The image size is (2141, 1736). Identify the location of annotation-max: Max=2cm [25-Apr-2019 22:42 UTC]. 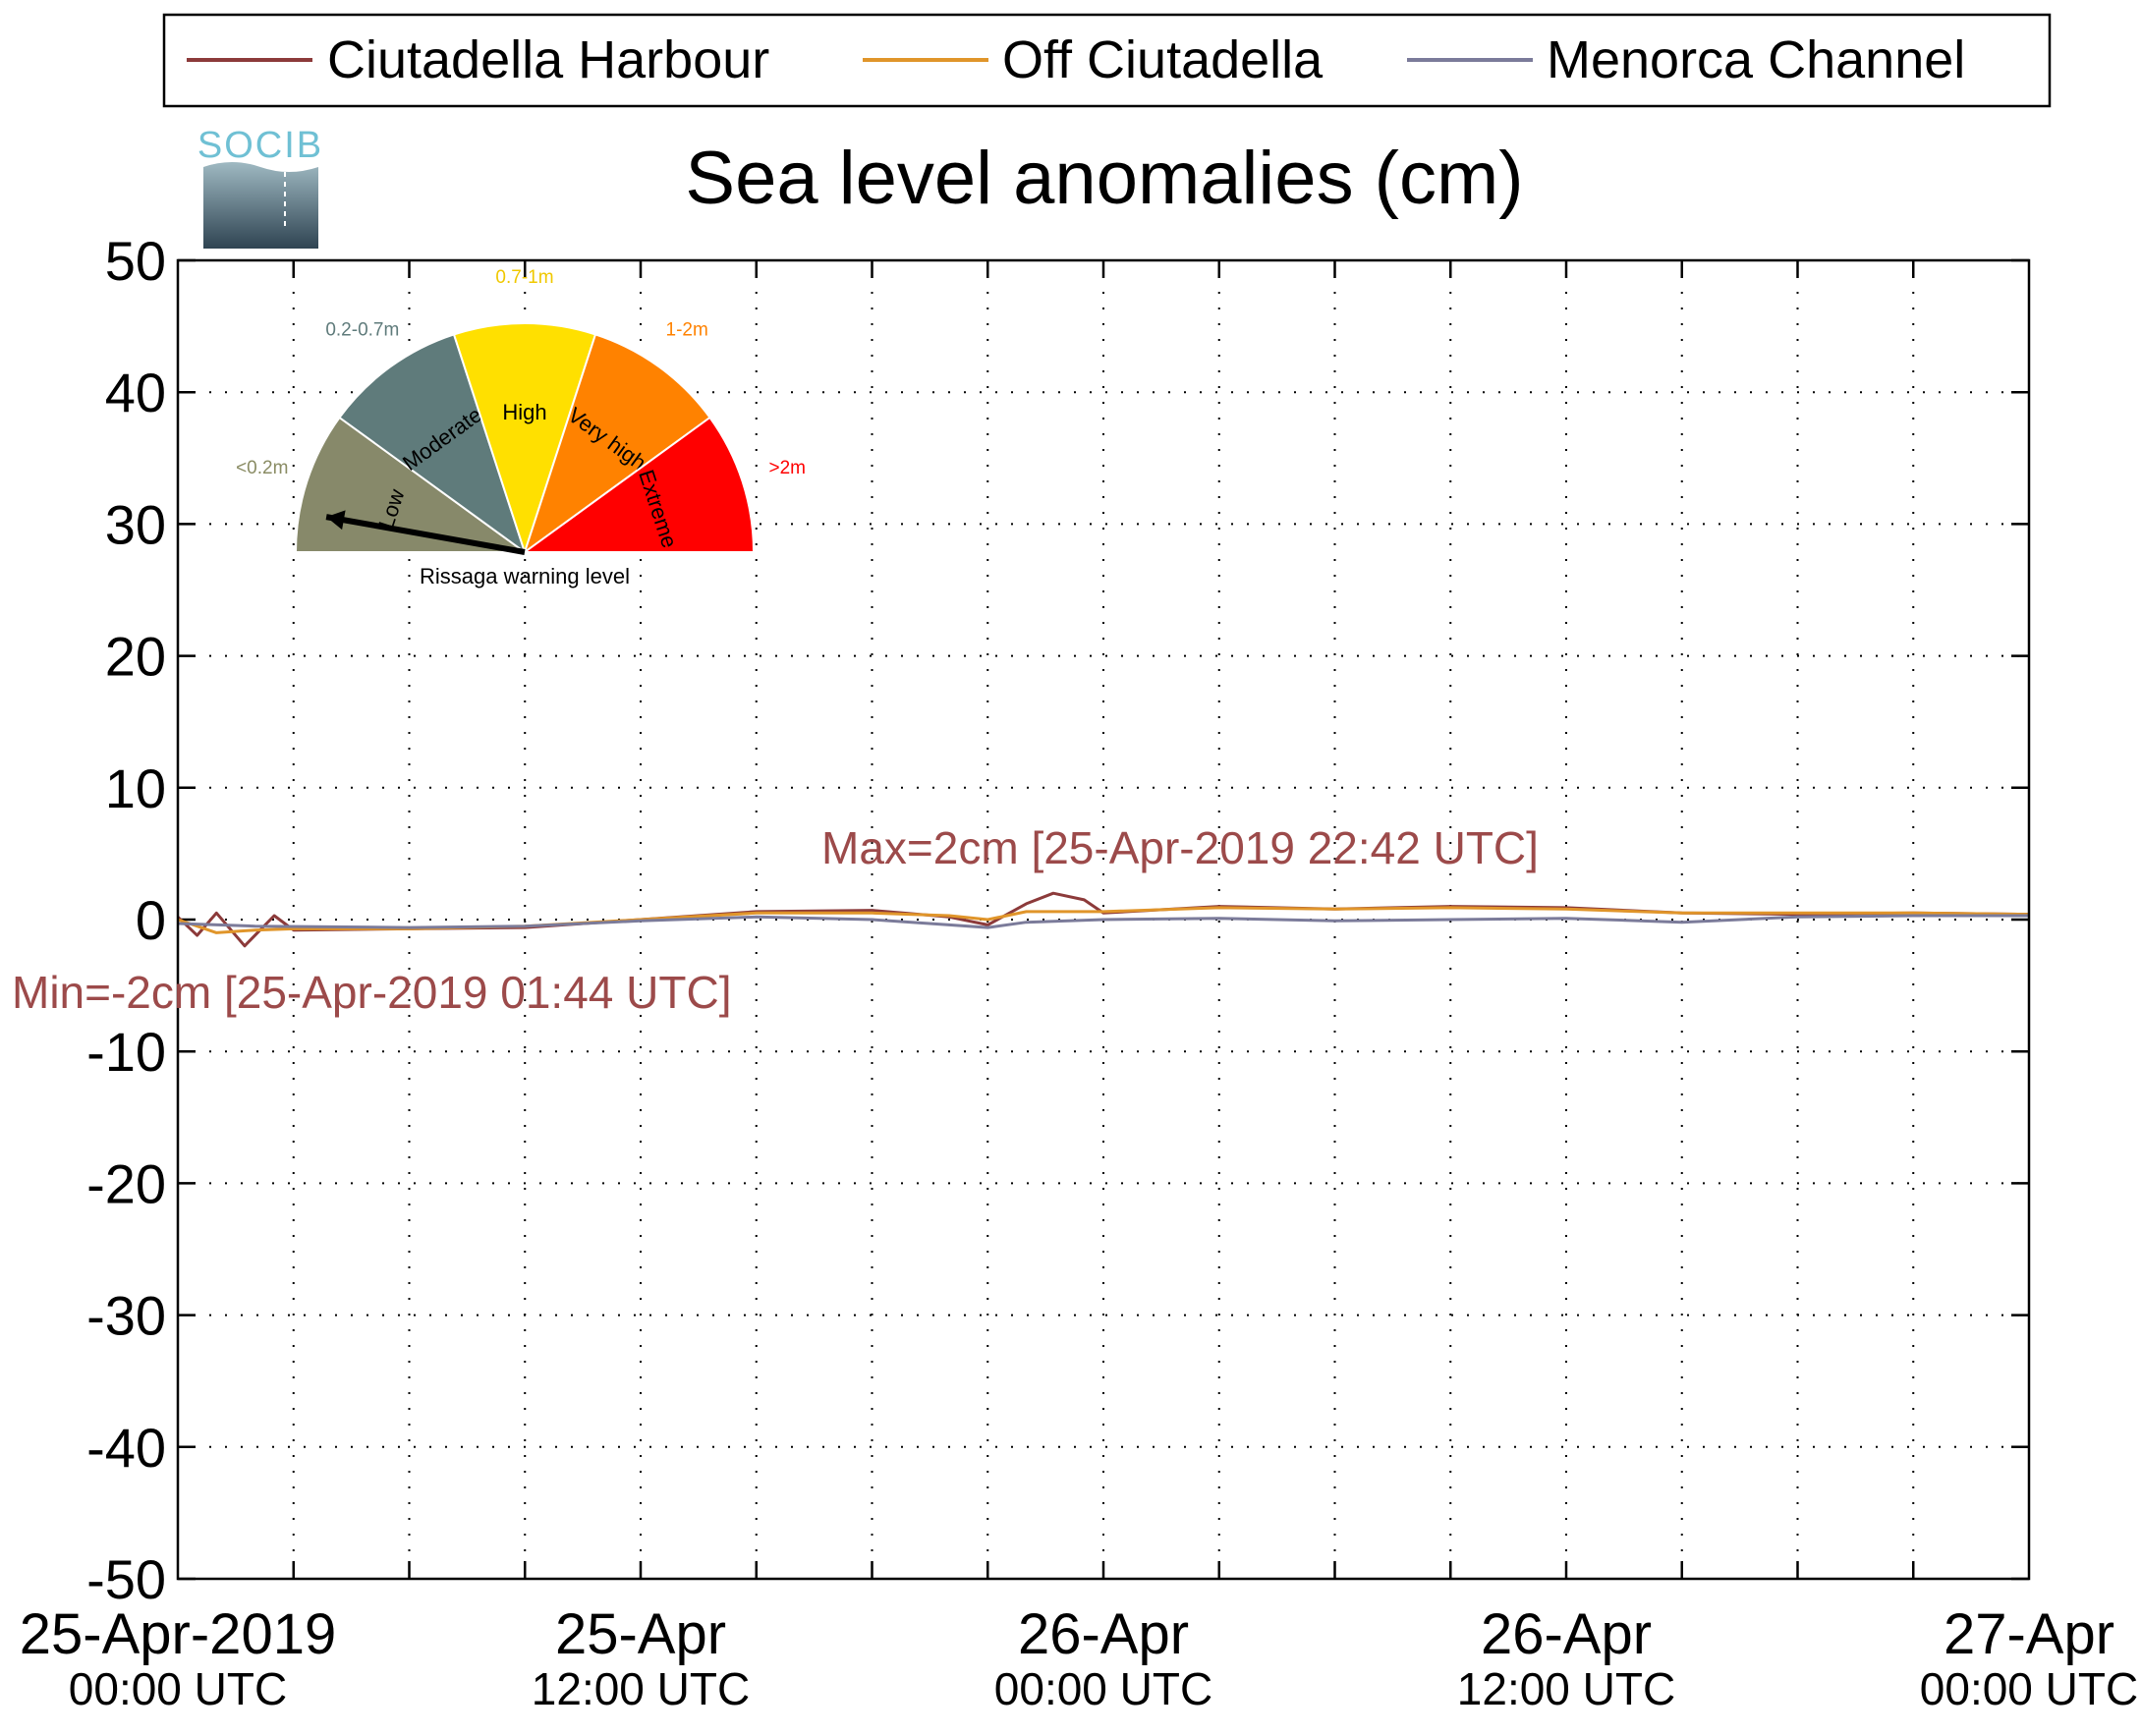
(1180, 847).